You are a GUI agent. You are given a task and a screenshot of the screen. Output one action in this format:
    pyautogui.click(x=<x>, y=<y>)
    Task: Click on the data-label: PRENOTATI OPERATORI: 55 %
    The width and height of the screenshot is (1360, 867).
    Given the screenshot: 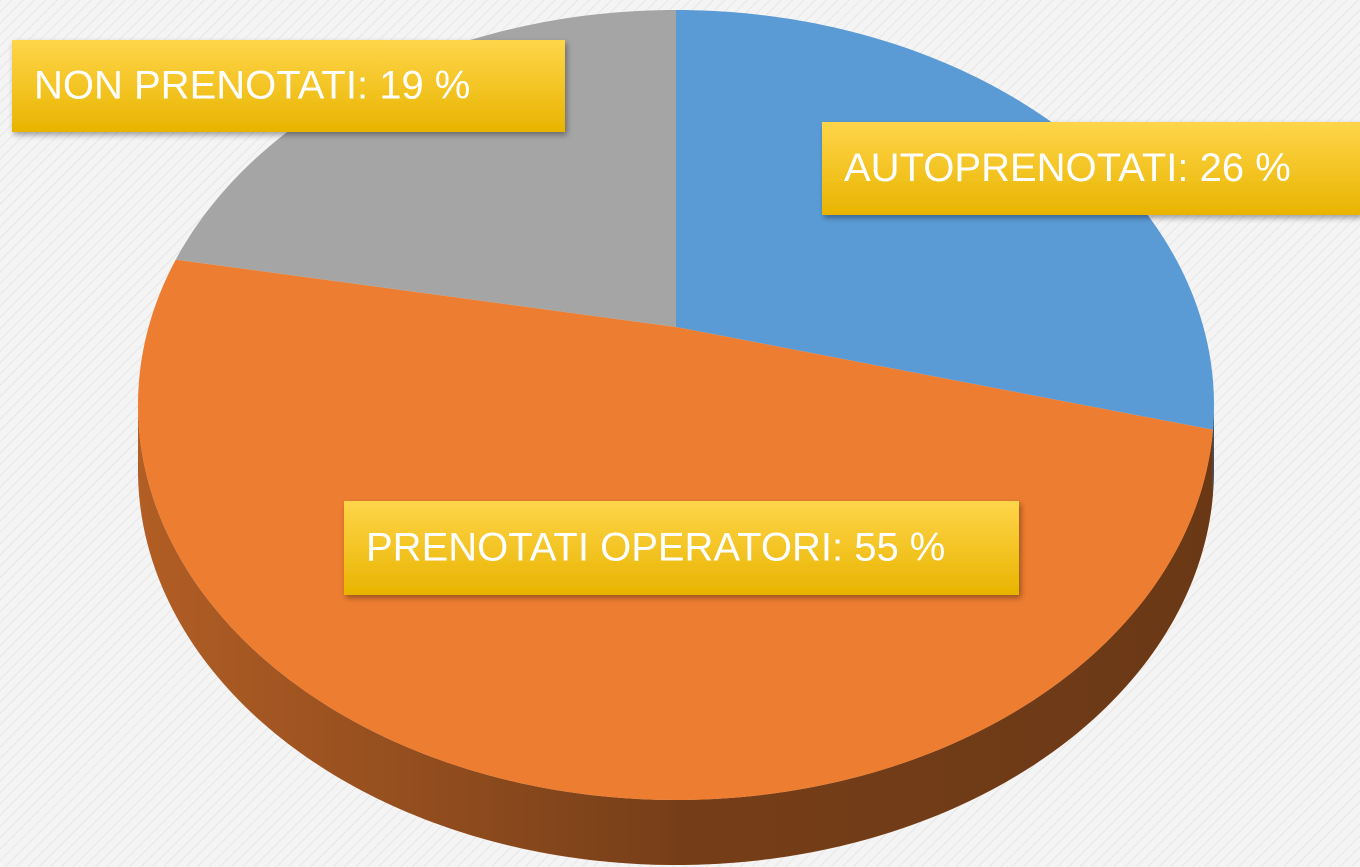 What is the action you would take?
    pyautogui.click(x=681, y=548)
    